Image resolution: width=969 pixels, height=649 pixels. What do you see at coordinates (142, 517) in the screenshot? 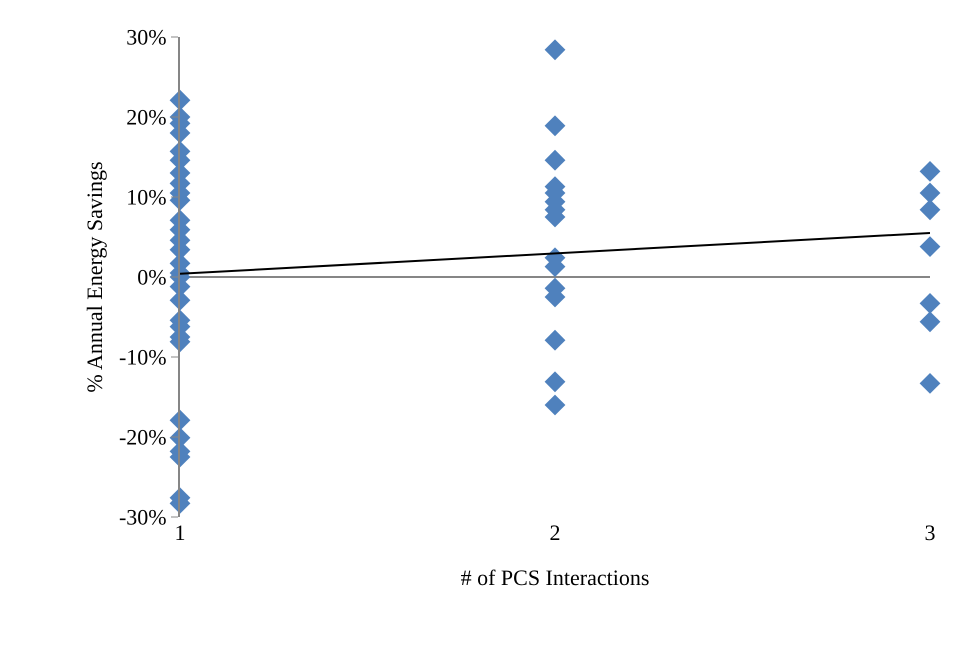
I see `y-tick-label: -30%` at bounding box center [142, 517].